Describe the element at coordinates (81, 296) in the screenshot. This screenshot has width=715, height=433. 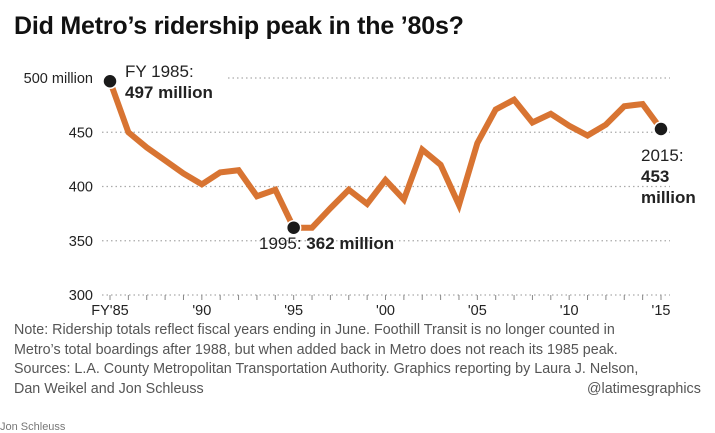
I see `y-tick-label: 300` at that location.